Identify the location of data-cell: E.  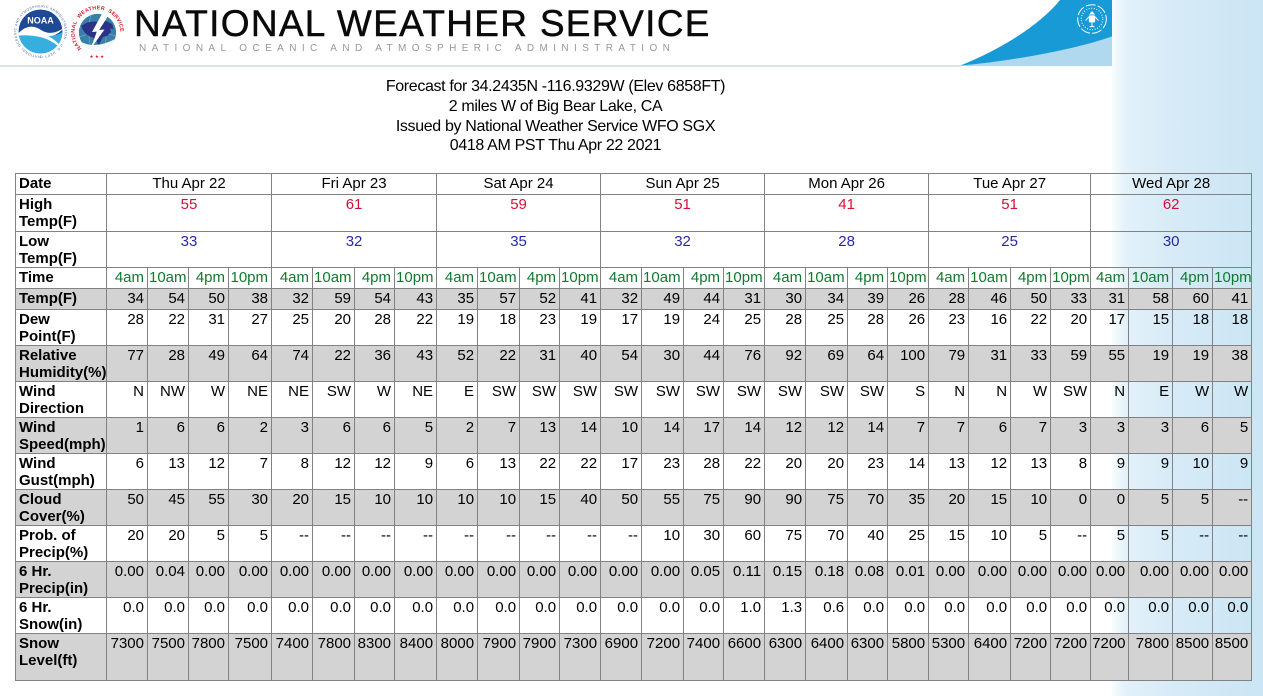
(458, 400).